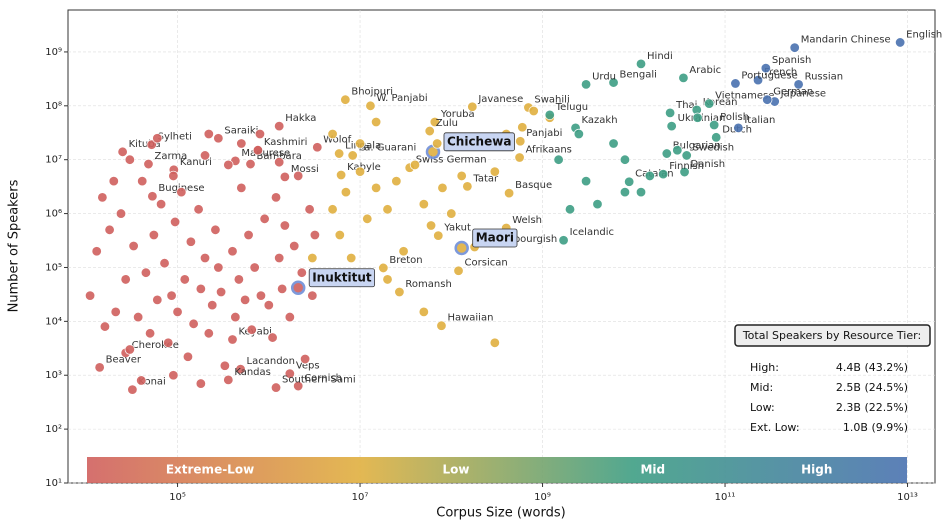  What do you see at coordinates (53, 106) in the screenshot?
I see `y-tick-label: 10⁸` at bounding box center [53, 106].